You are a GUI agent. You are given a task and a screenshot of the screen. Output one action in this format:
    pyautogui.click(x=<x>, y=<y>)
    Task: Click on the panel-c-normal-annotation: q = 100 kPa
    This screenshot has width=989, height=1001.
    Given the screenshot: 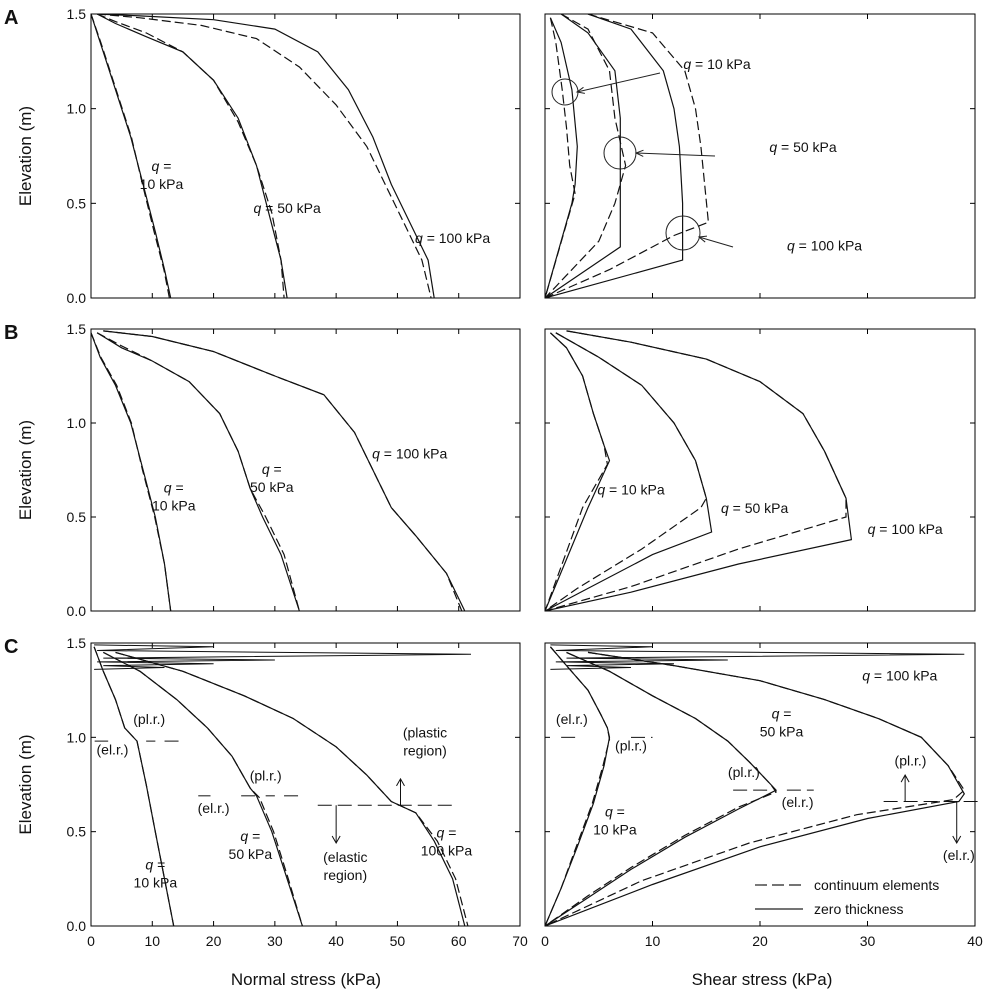 What is the action you would take?
    pyautogui.click(x=447, y=841)
    